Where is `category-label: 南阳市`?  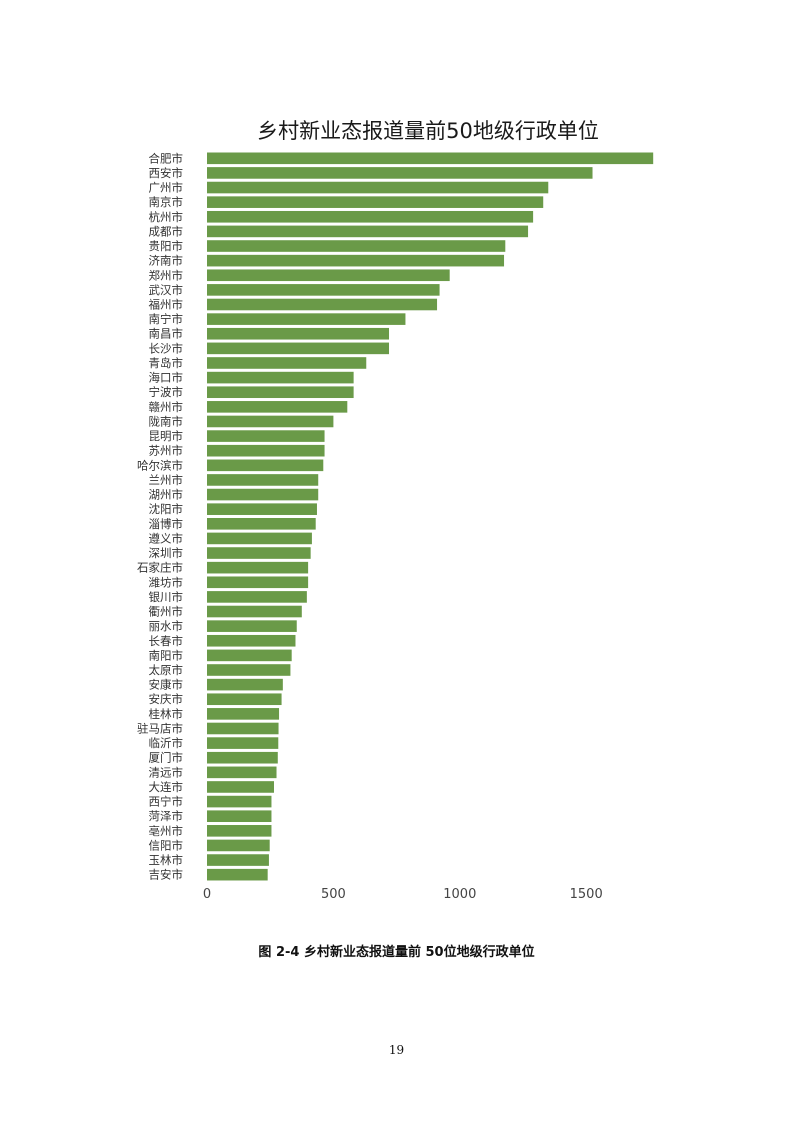 category-label: 南阳市 is located at coordinates (166, 655).